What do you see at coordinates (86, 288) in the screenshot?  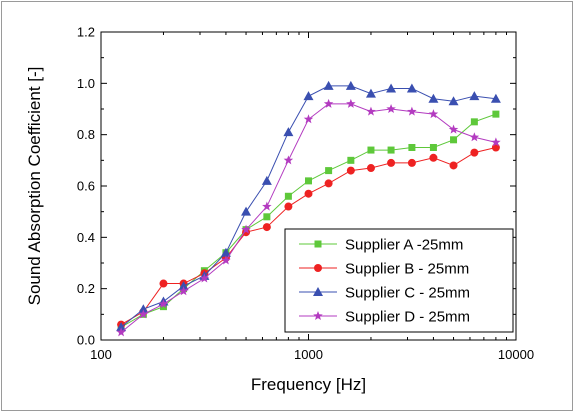 I see `y-tick-label: 0.2` at bounding box center [86, 288].